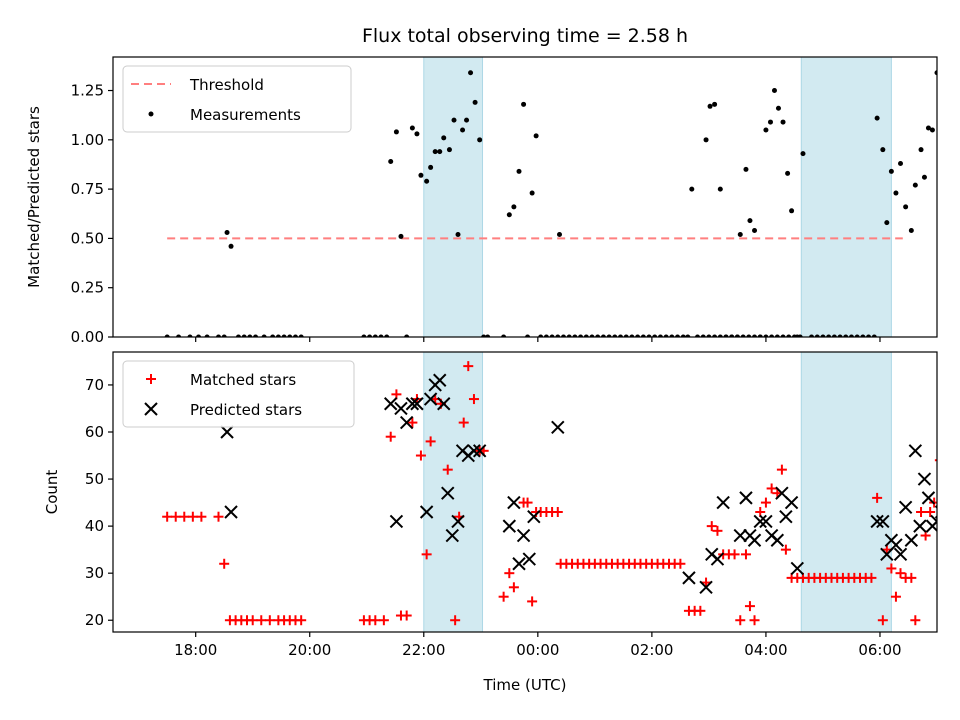  Describe the element at coordinates (94, 432) in the screenshot. I see `y-tick-label: 60` at that location.